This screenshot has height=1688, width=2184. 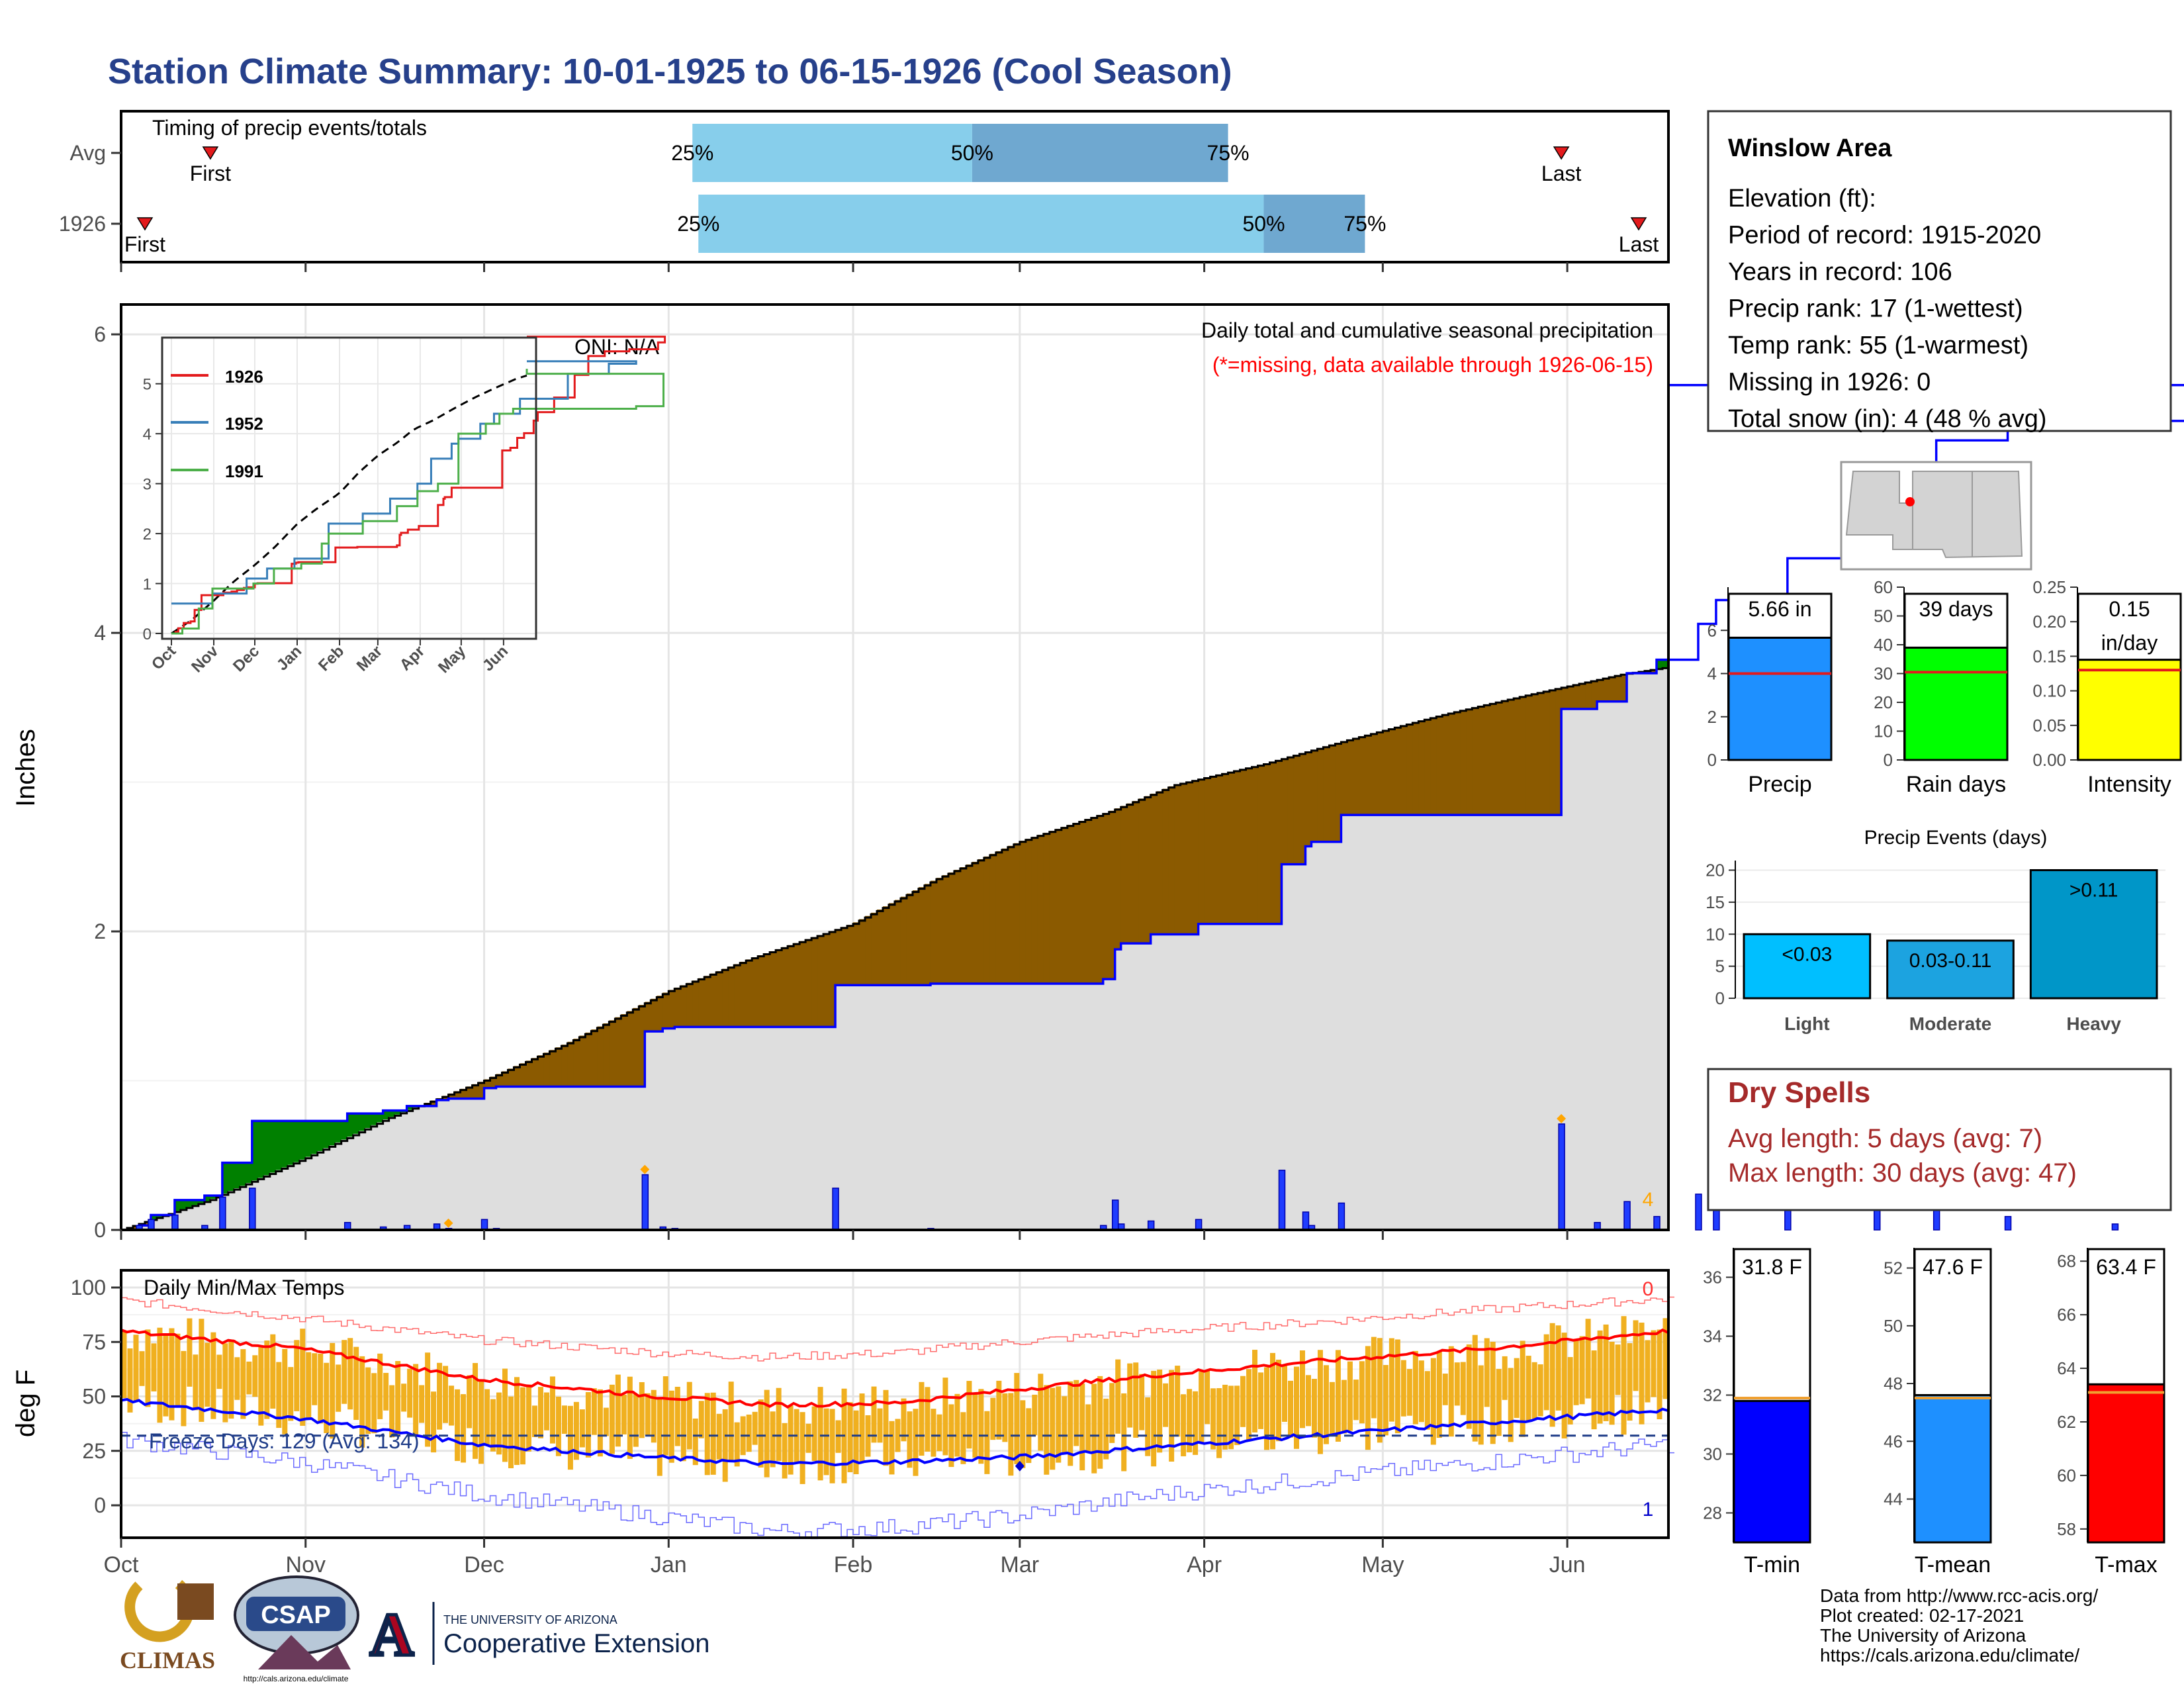 I want to click on precip-y-axis: 0 2 4 6, so click(x=108, y=782).